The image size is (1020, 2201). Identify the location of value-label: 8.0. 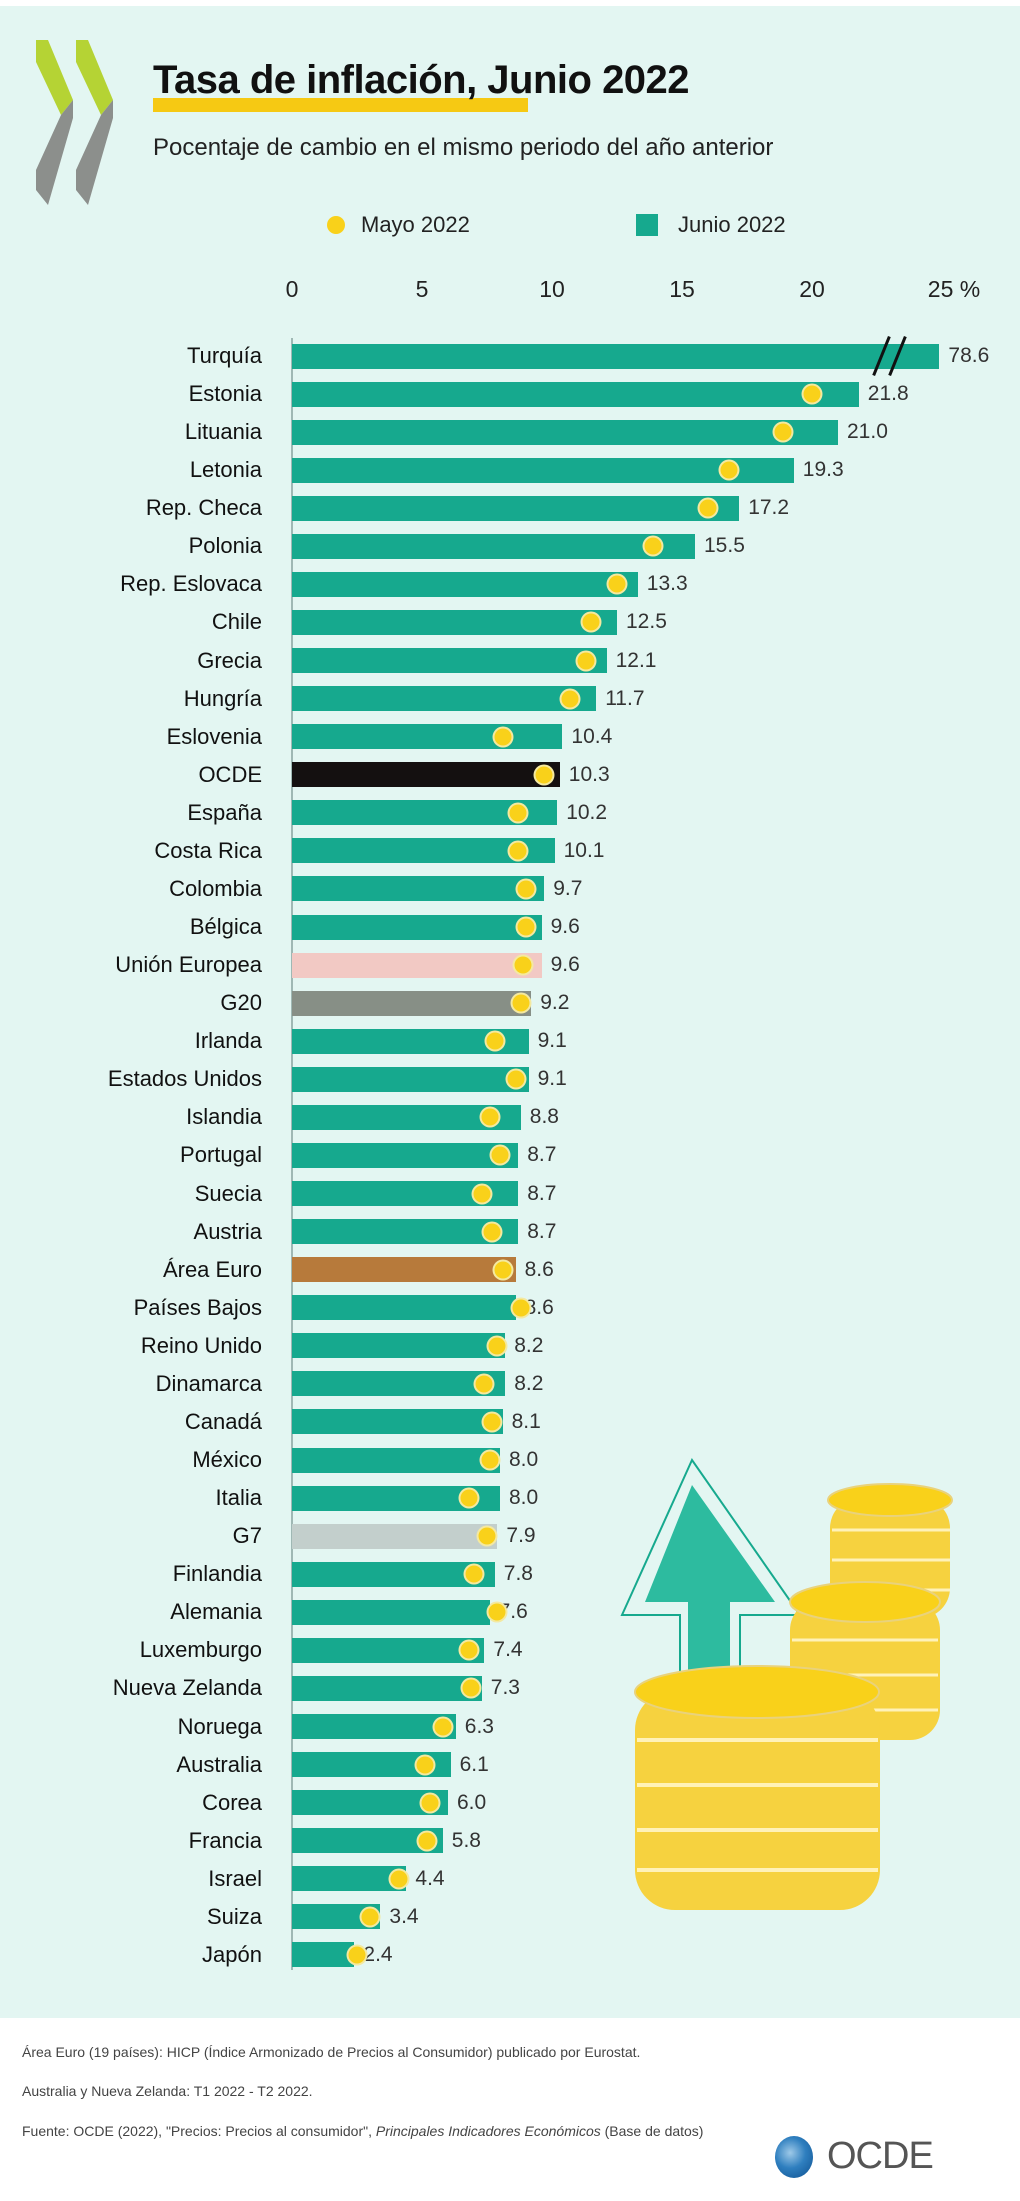
(524, 1498).